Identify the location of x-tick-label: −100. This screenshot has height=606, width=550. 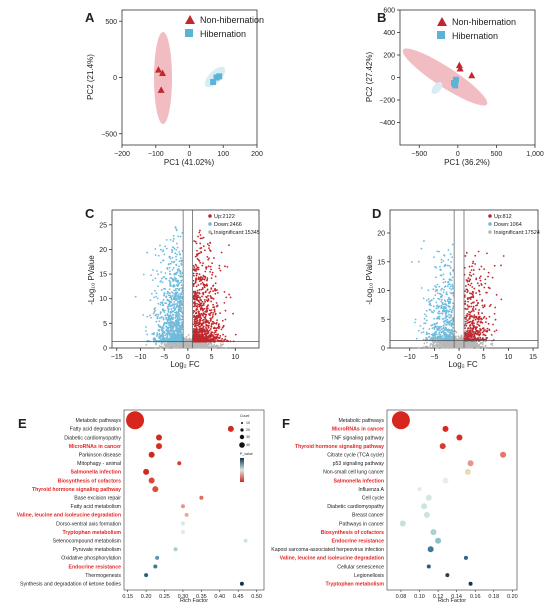
(156, 154).